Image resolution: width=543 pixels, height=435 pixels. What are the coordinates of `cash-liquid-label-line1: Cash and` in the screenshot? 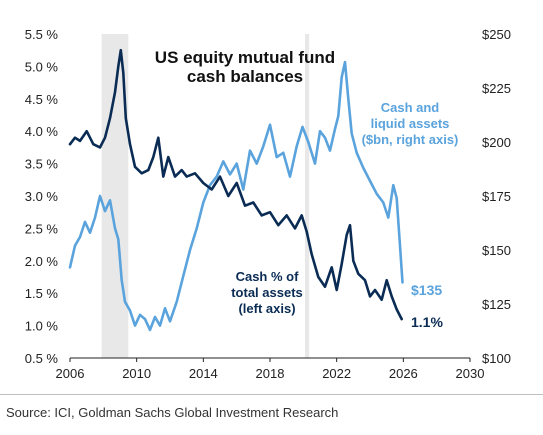 It's located at (410, 107).